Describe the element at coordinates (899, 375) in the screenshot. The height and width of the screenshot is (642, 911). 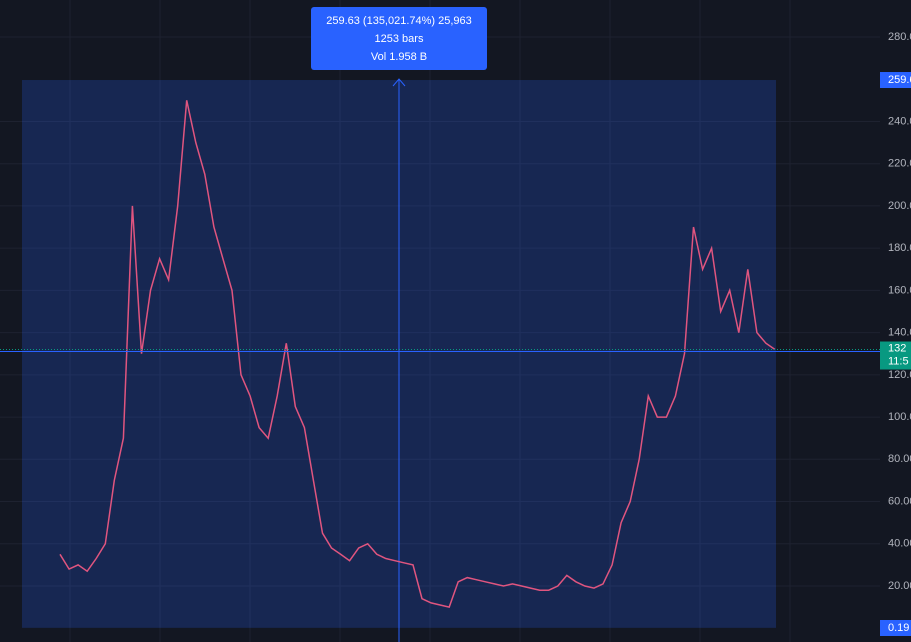
I see `y-tick-label: 120.00` at that location.